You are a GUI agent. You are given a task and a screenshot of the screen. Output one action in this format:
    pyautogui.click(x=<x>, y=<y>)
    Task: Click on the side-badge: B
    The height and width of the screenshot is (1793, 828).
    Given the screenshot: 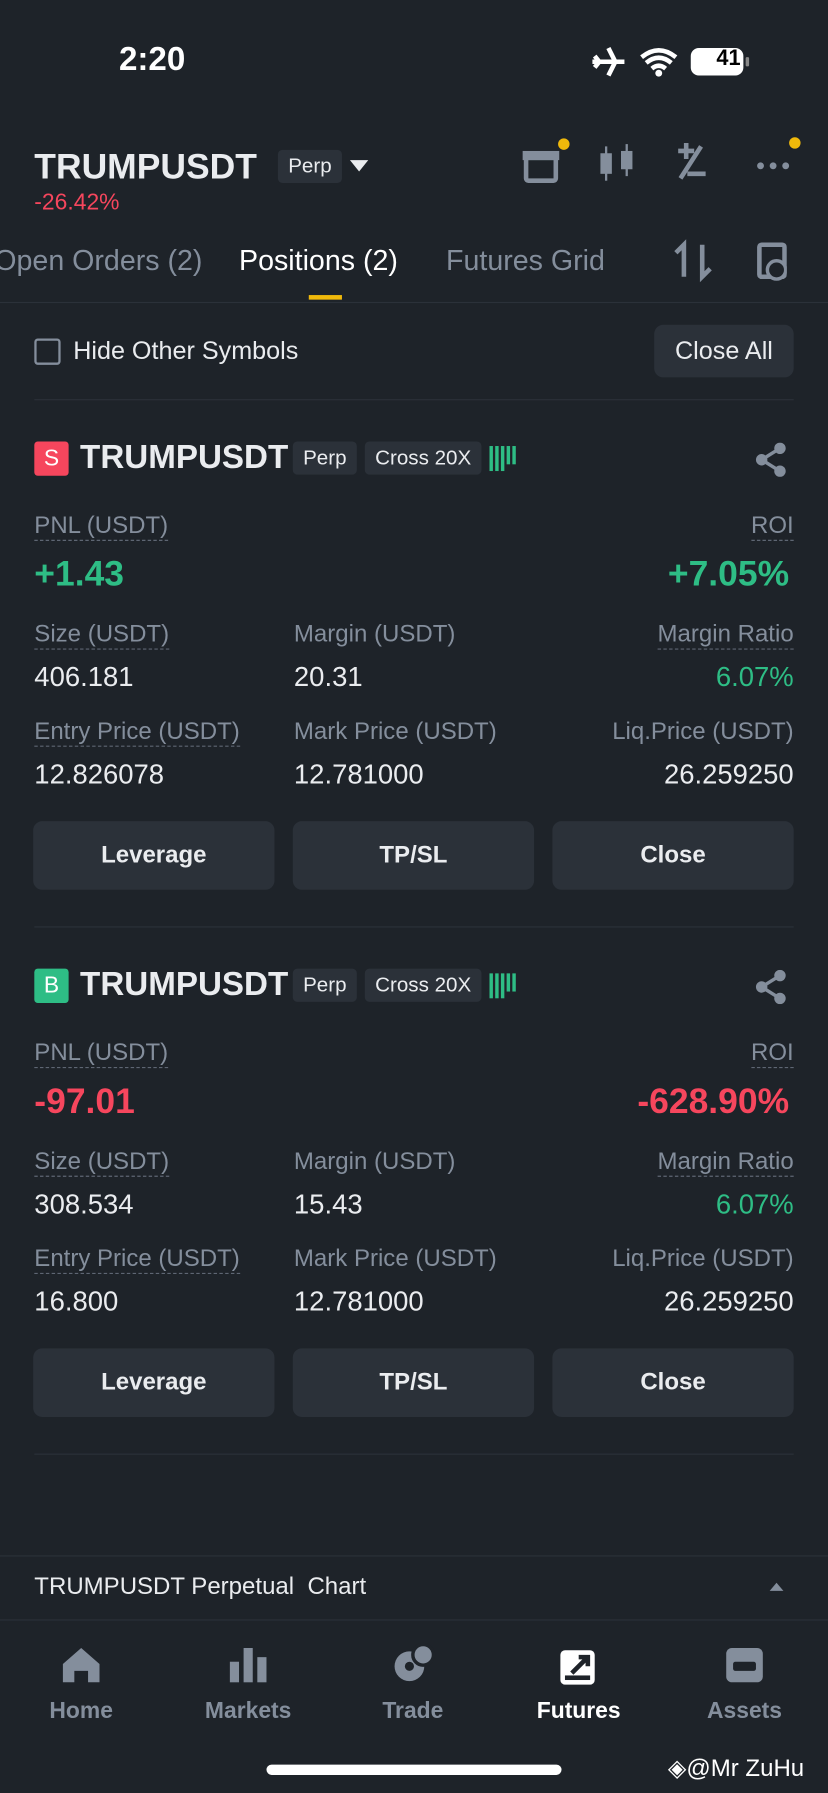 What is the action you would take?
    pyautogui.click(x=51, y=985)
    